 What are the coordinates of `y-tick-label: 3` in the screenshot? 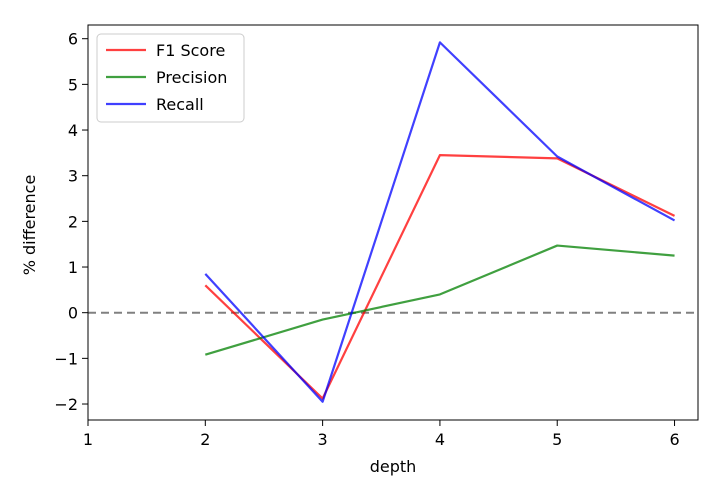 It's located at (73, 176).